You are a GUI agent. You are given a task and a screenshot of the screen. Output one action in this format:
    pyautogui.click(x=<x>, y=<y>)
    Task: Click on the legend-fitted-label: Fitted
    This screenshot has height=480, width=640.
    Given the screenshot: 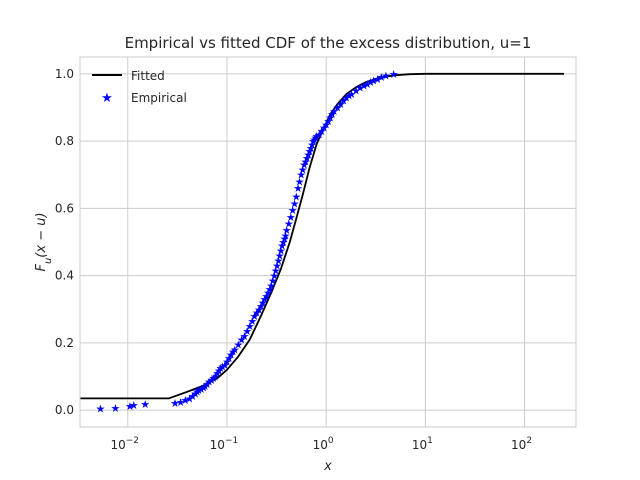 What is the action you would take?
    pyautogui.click(x=148, y=76)
    